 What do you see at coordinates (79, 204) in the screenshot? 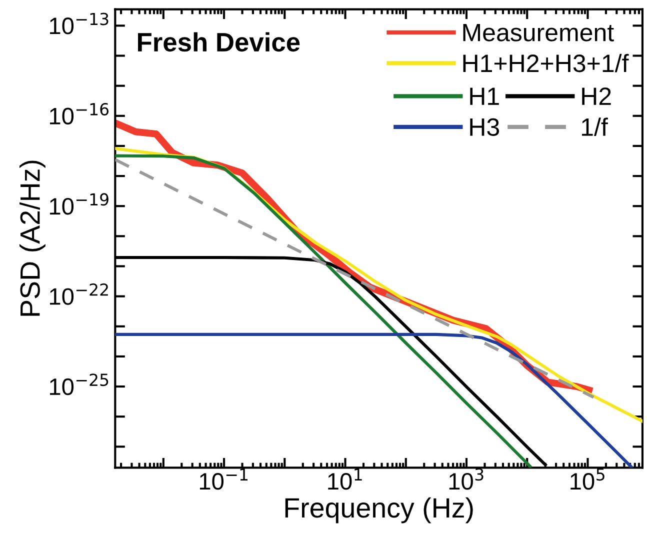
I see `y-tick-label: 10$^{−19}$` at bounding box center [79, 204].